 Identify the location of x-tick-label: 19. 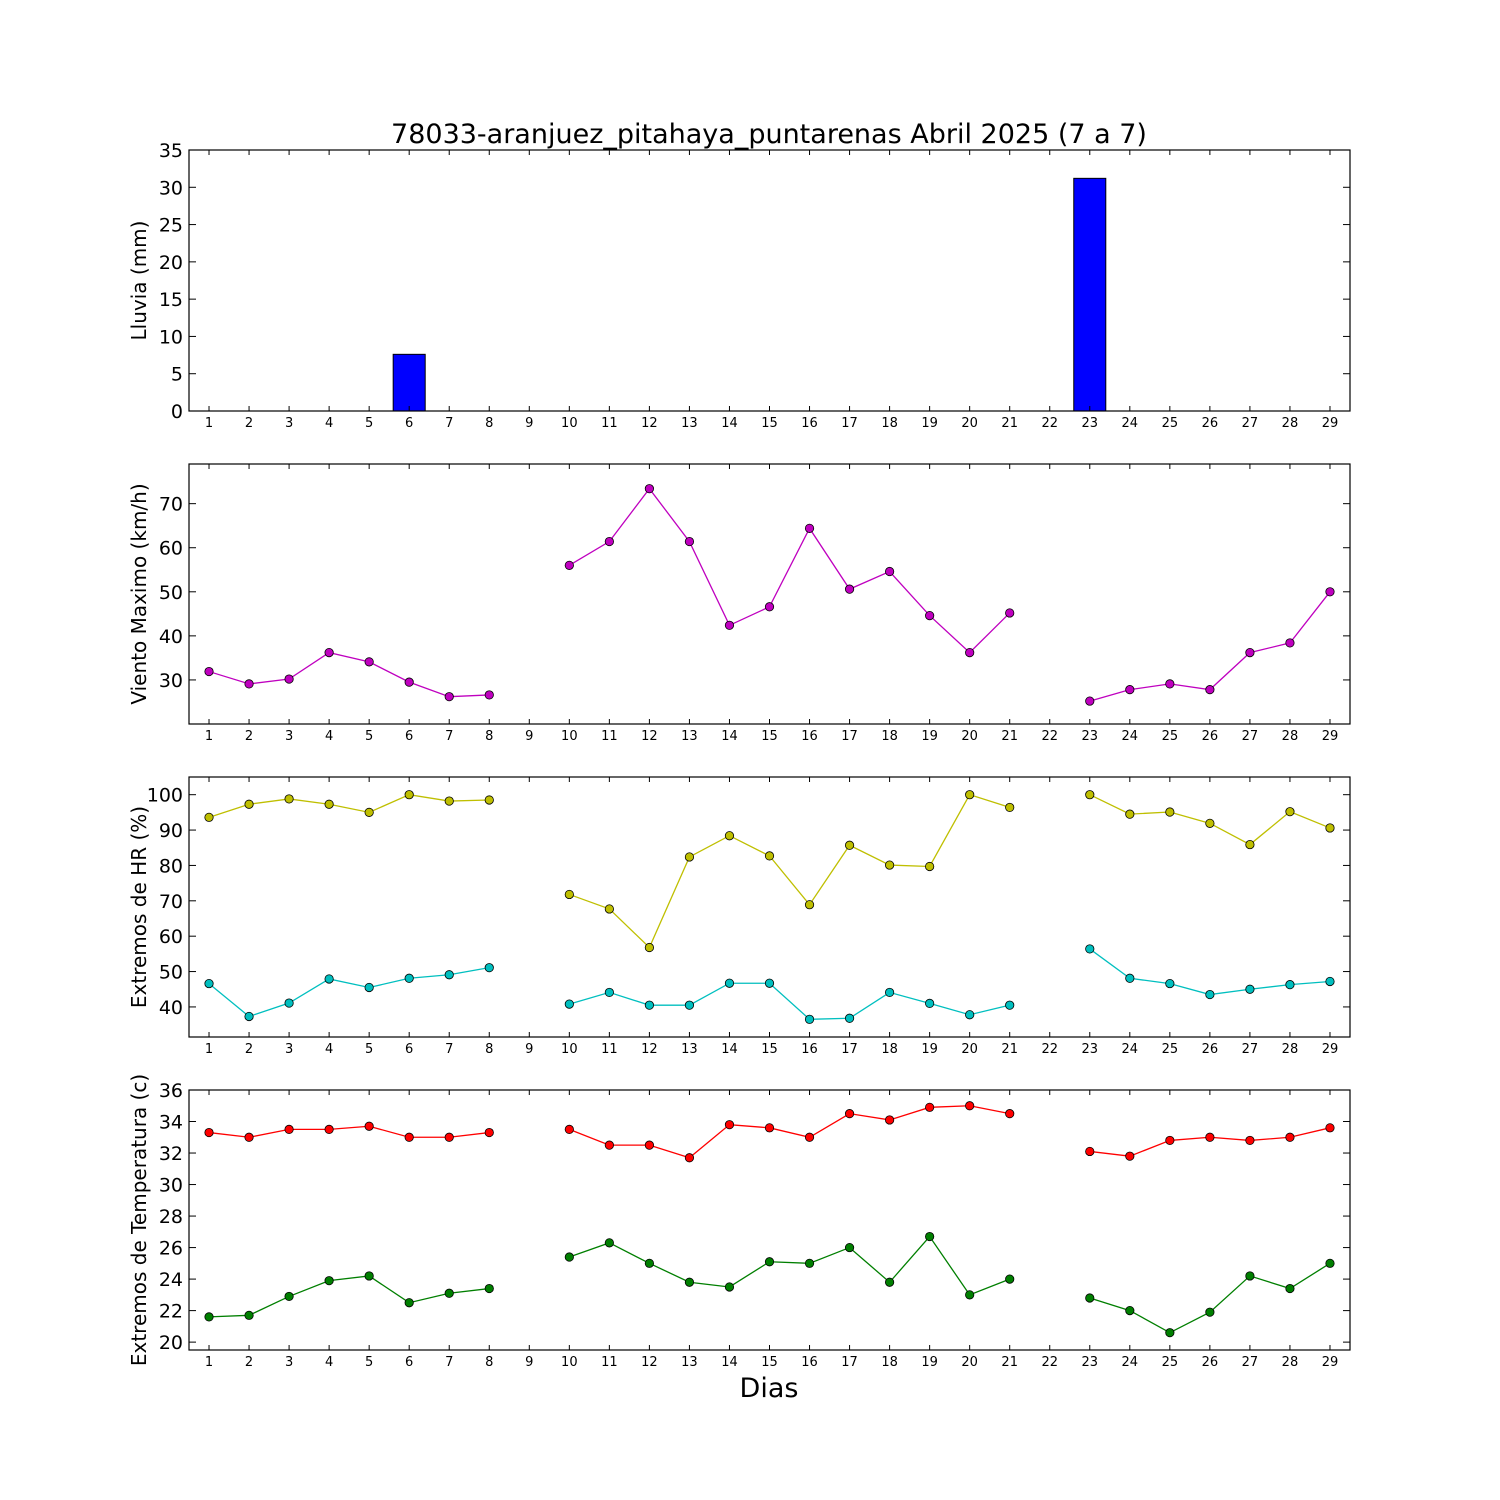
(929, 423).